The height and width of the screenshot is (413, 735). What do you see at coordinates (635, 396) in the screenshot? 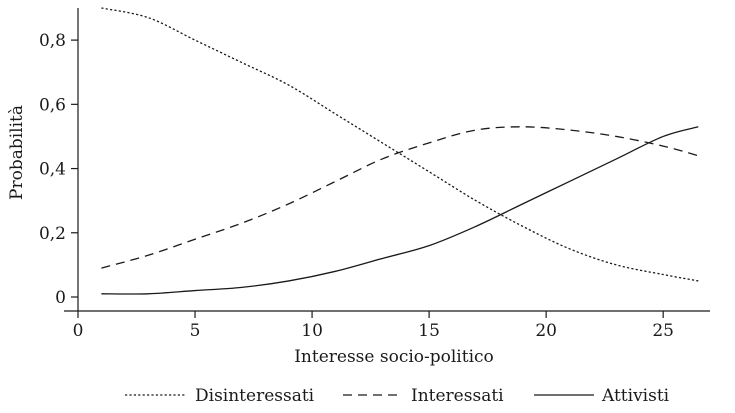
I see `legend-label-attivisti: Attivisti` at bounding box center [635, 396].